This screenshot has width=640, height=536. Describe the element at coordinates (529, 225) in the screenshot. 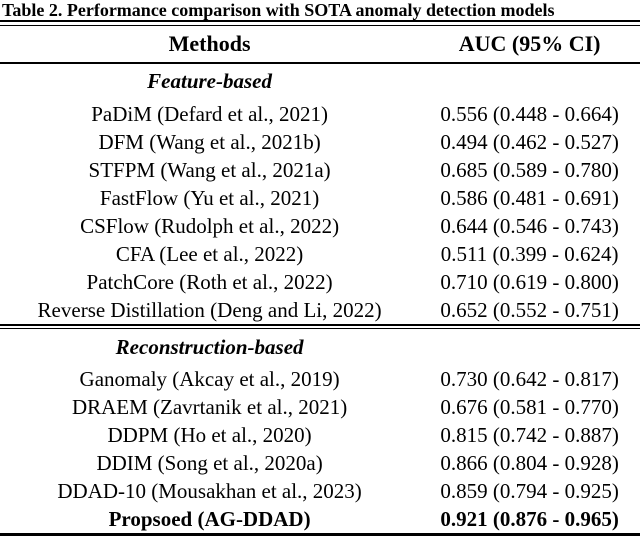

I see `auc-cell: 0.644 (0.546 - 0.743)` at that location.